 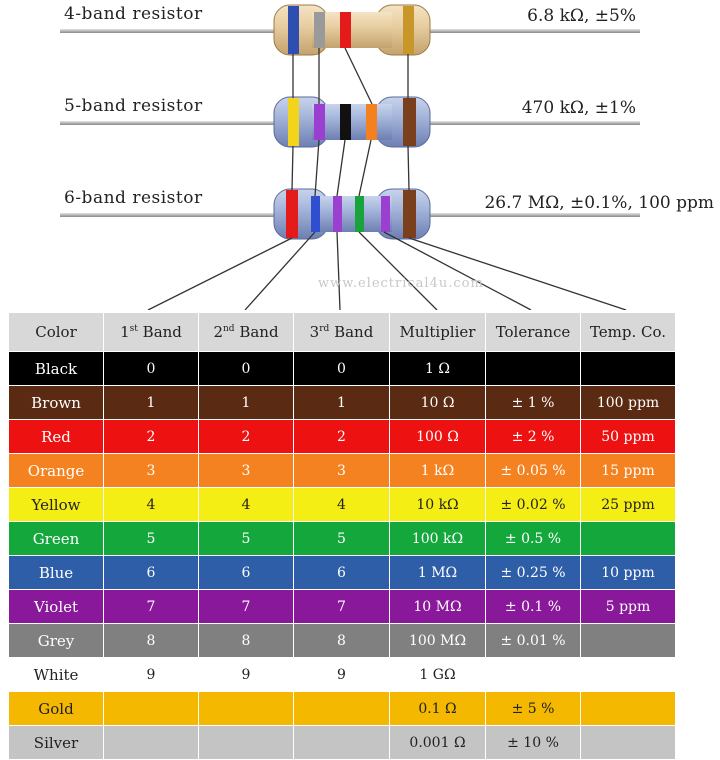 What do you see at coordinates (628, 332) in the screenshot?
I see `header-tempco: Temp. Co.` at bounding box center [628, 332].